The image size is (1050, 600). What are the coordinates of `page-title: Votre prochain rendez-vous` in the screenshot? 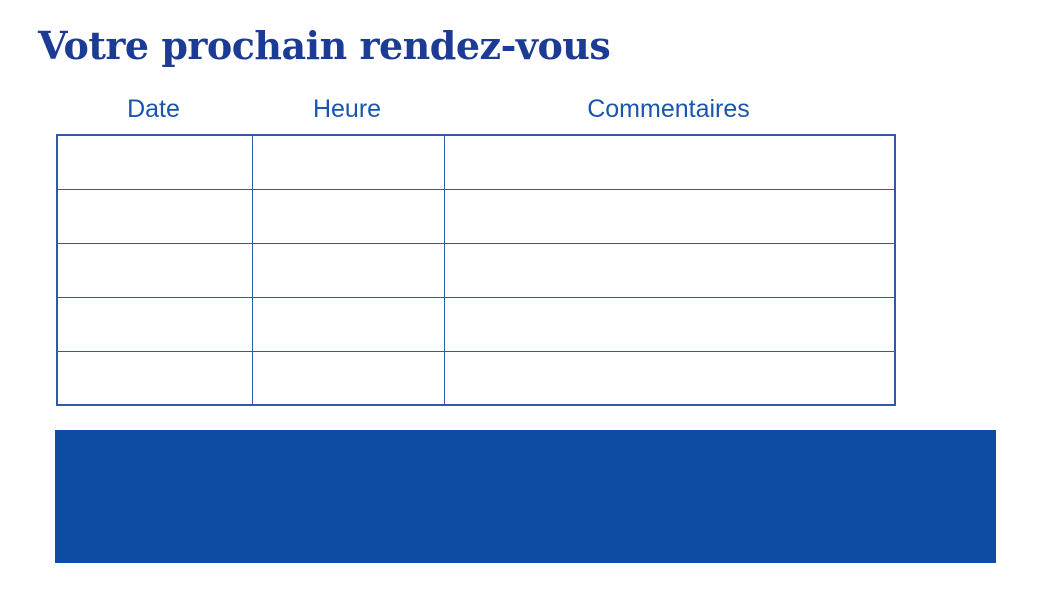 It's located at (324, 45).